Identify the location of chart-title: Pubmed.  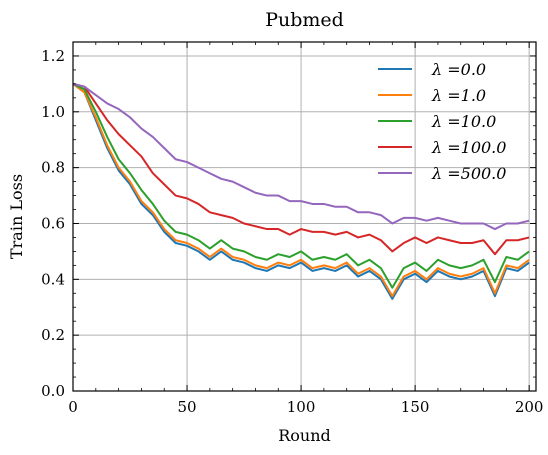
(304, 20).